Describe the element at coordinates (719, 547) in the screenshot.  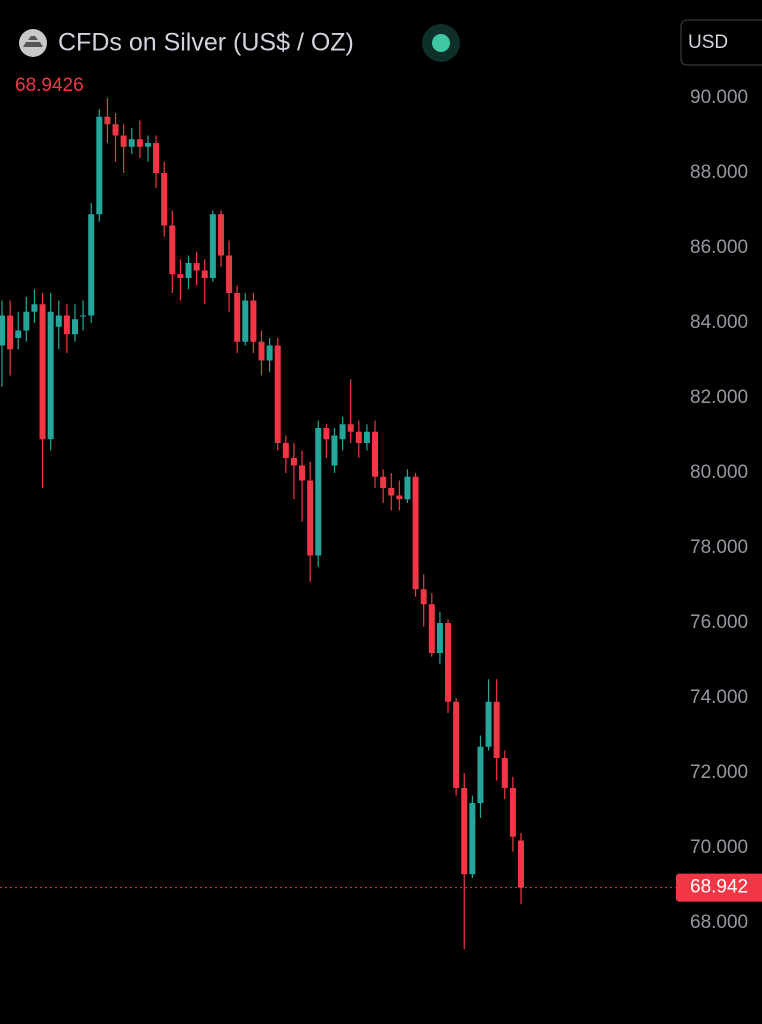
I see `y-tick-label: 78.000` at that location.